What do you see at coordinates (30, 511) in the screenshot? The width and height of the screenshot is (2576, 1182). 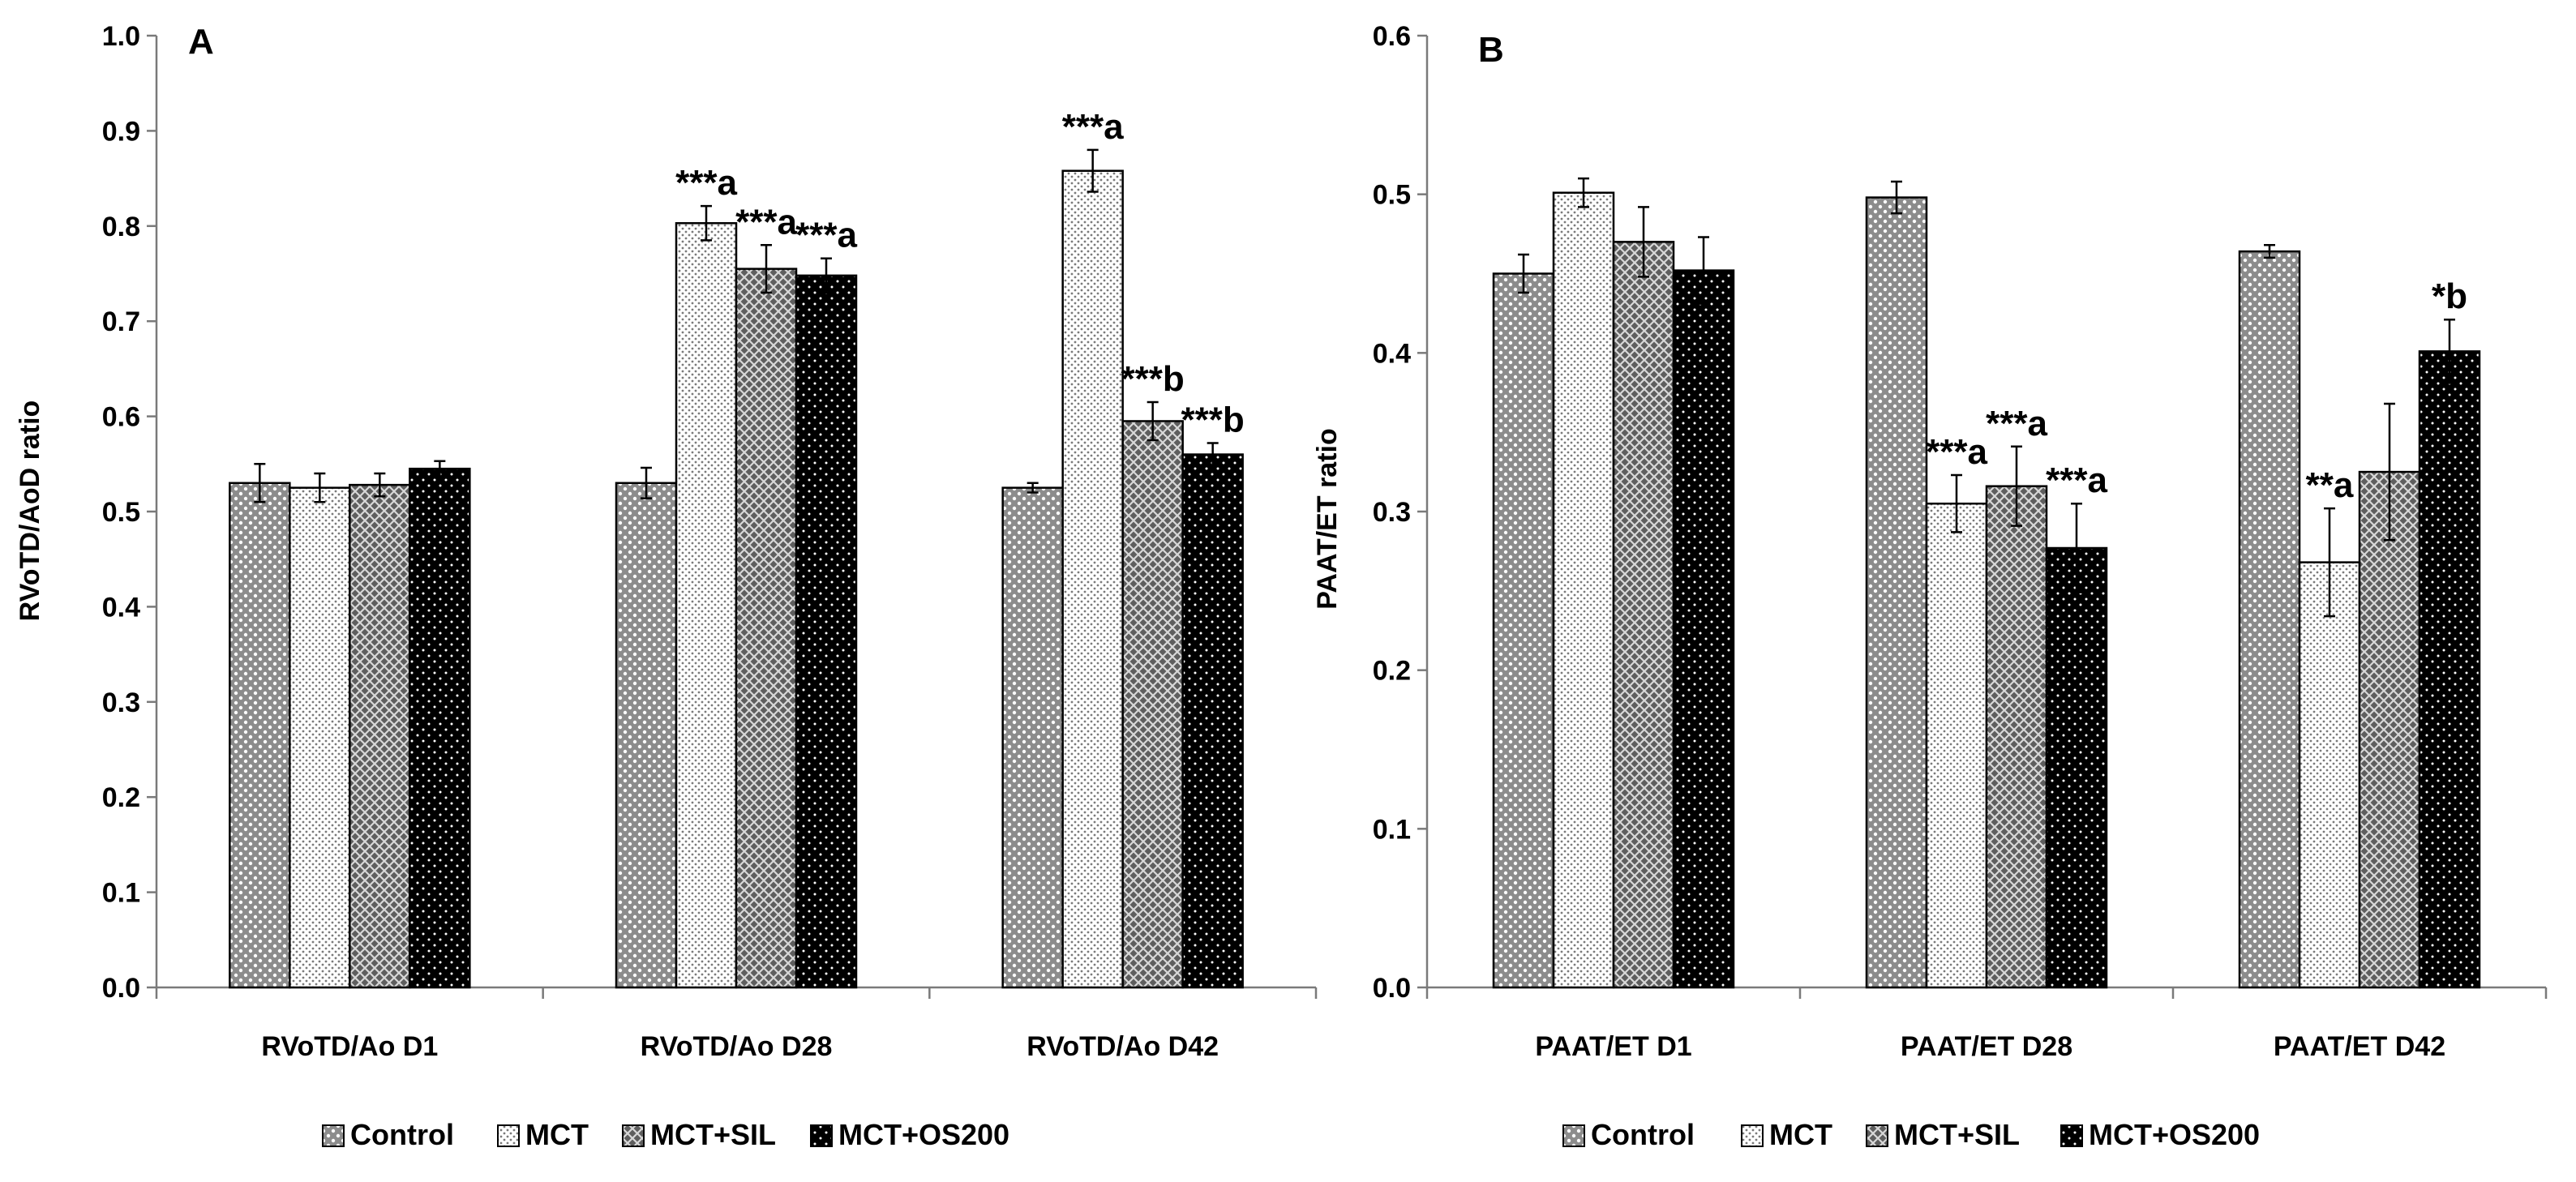 I see `panel-a-y-axis-label: RVoTD/AoD ratio` at bounding box center [30, 511].